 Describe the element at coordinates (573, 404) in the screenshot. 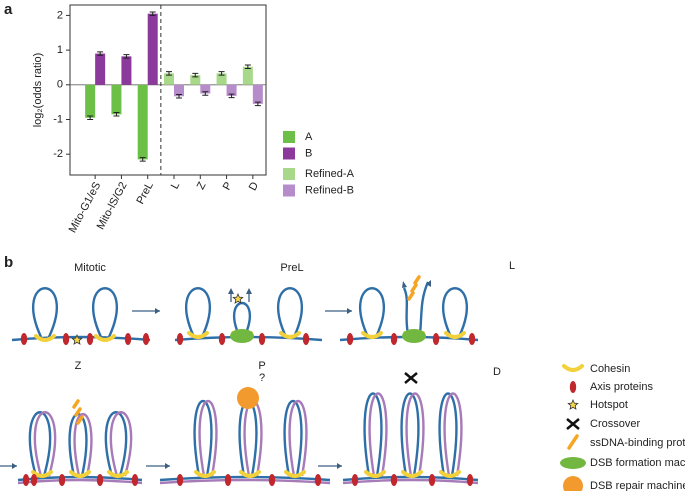

I see `hotspot` at that location.